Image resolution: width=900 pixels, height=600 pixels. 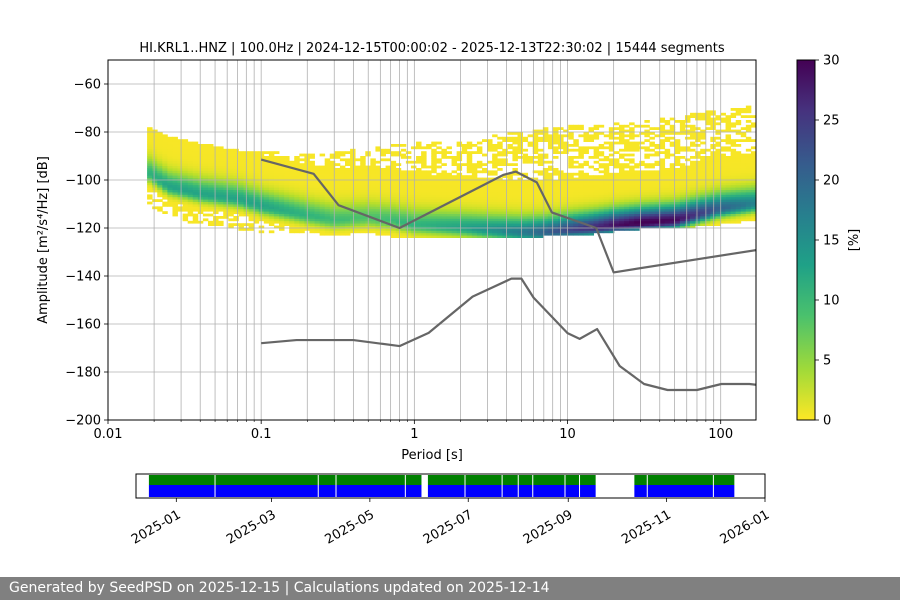 I want to click on colorbar-tick-label: 5, so click(x=827, y=361).